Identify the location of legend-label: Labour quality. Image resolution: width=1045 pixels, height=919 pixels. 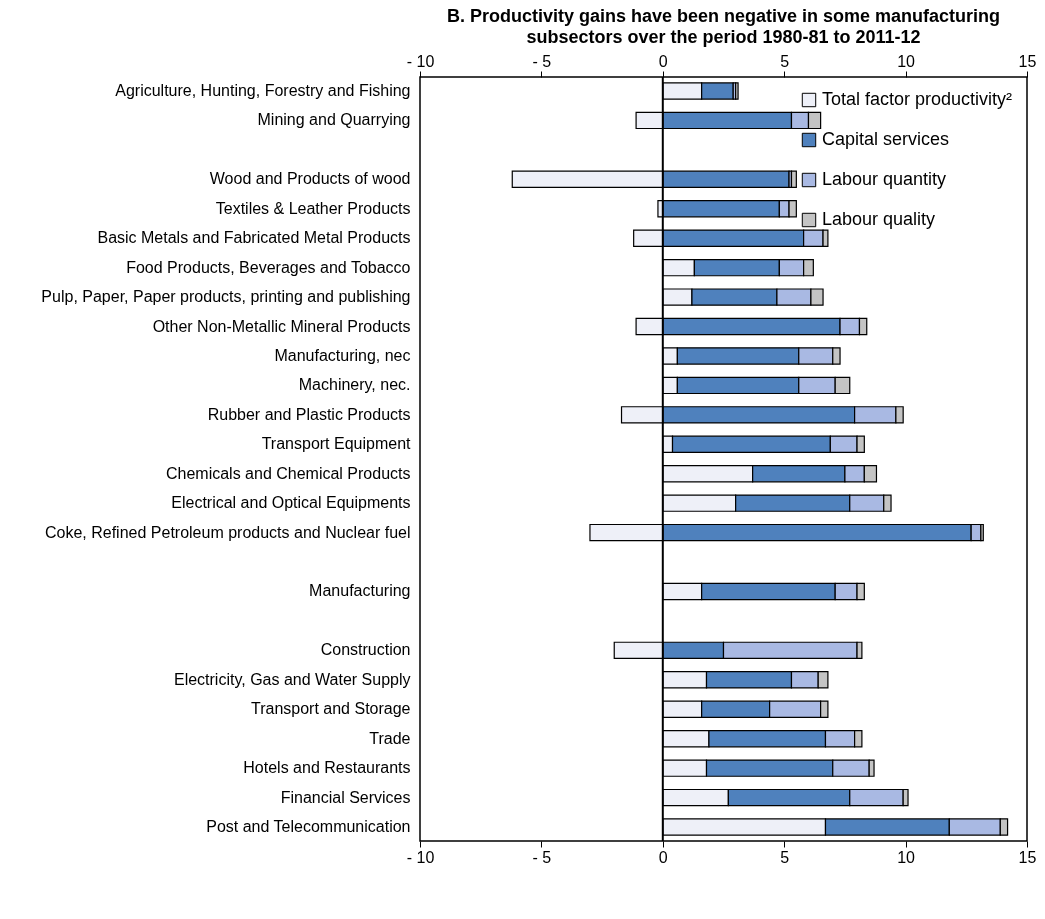
(879, 219).